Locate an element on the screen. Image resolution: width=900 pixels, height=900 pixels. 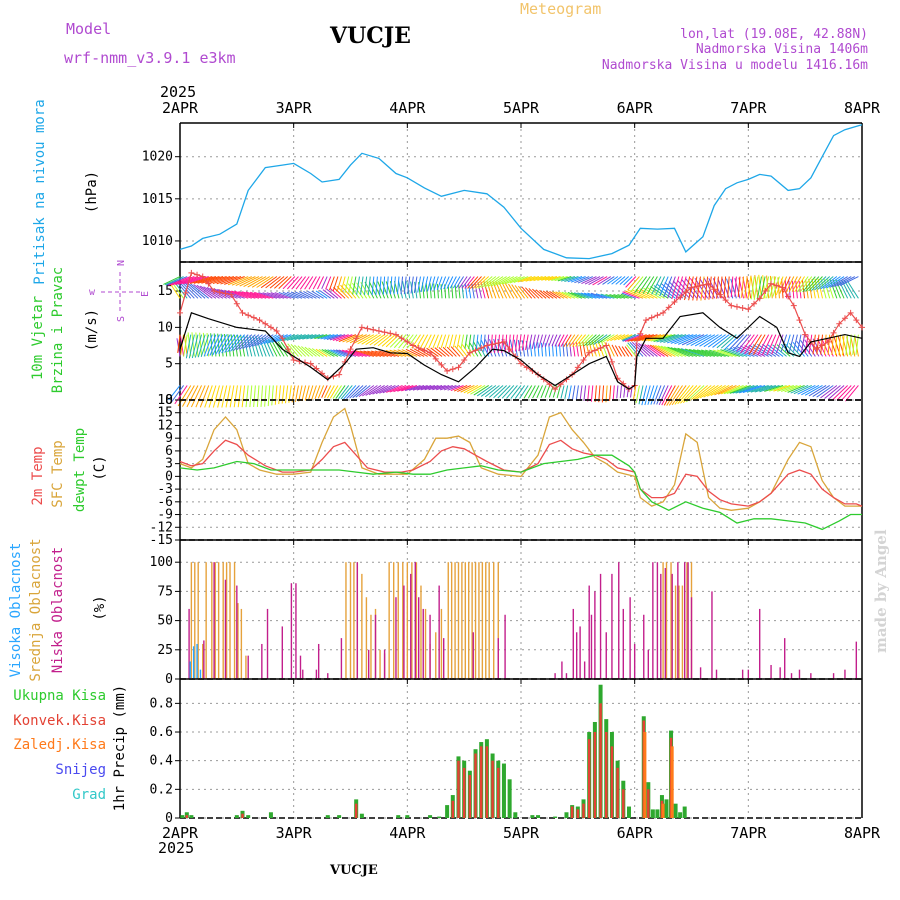
wind-titles: 10m Vjetar Brzina i Pravac (m/s) N w E S is located at coordinates (90, 326).